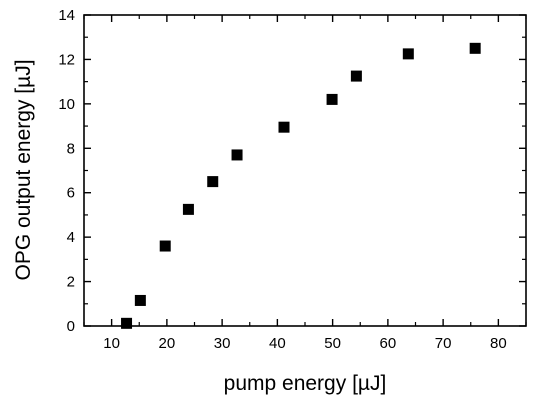 Image resolution: width=542 pixels, height=400 pixels. Describe the element at coordinates (66, 15) in the screenshot. I see `y-tick-label: 14` at that location.